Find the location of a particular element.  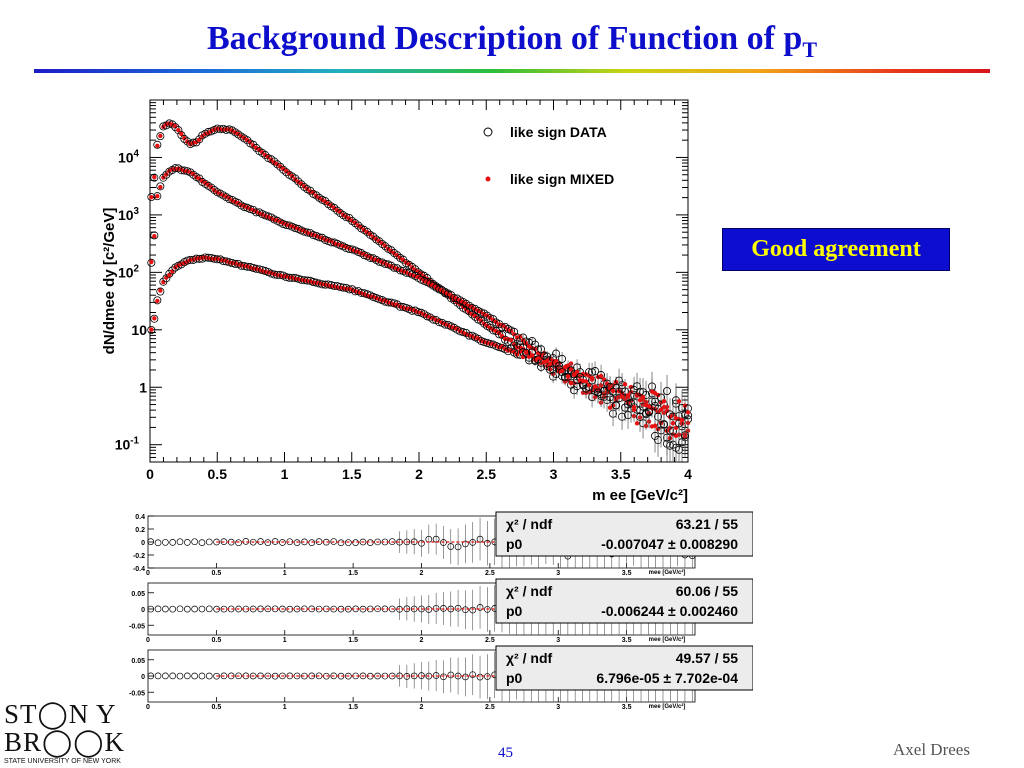

stats-chi2-value: 63.21 / 55 is located at coordinates (707, 524).